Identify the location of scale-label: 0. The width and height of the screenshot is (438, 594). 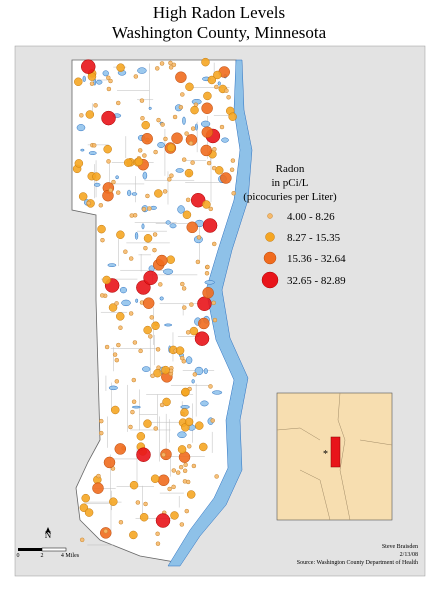
(18, 556).